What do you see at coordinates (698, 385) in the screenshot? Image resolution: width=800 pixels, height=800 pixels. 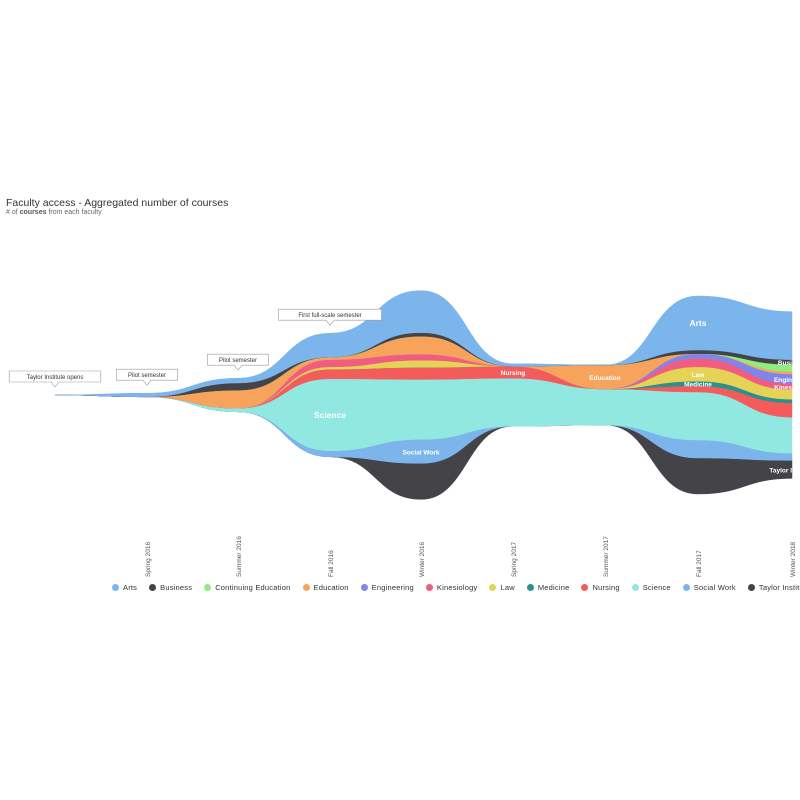 I see `area-label-medicine: Medicine` at bounding box center [698, 385].